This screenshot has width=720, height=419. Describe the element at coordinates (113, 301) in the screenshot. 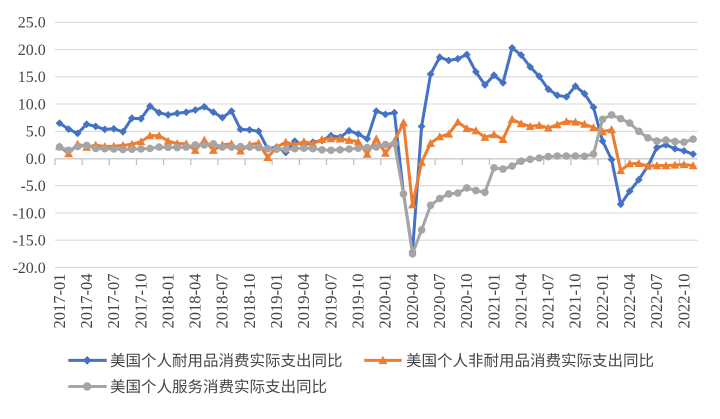

I see `svg-text: 2017-07` at that location.